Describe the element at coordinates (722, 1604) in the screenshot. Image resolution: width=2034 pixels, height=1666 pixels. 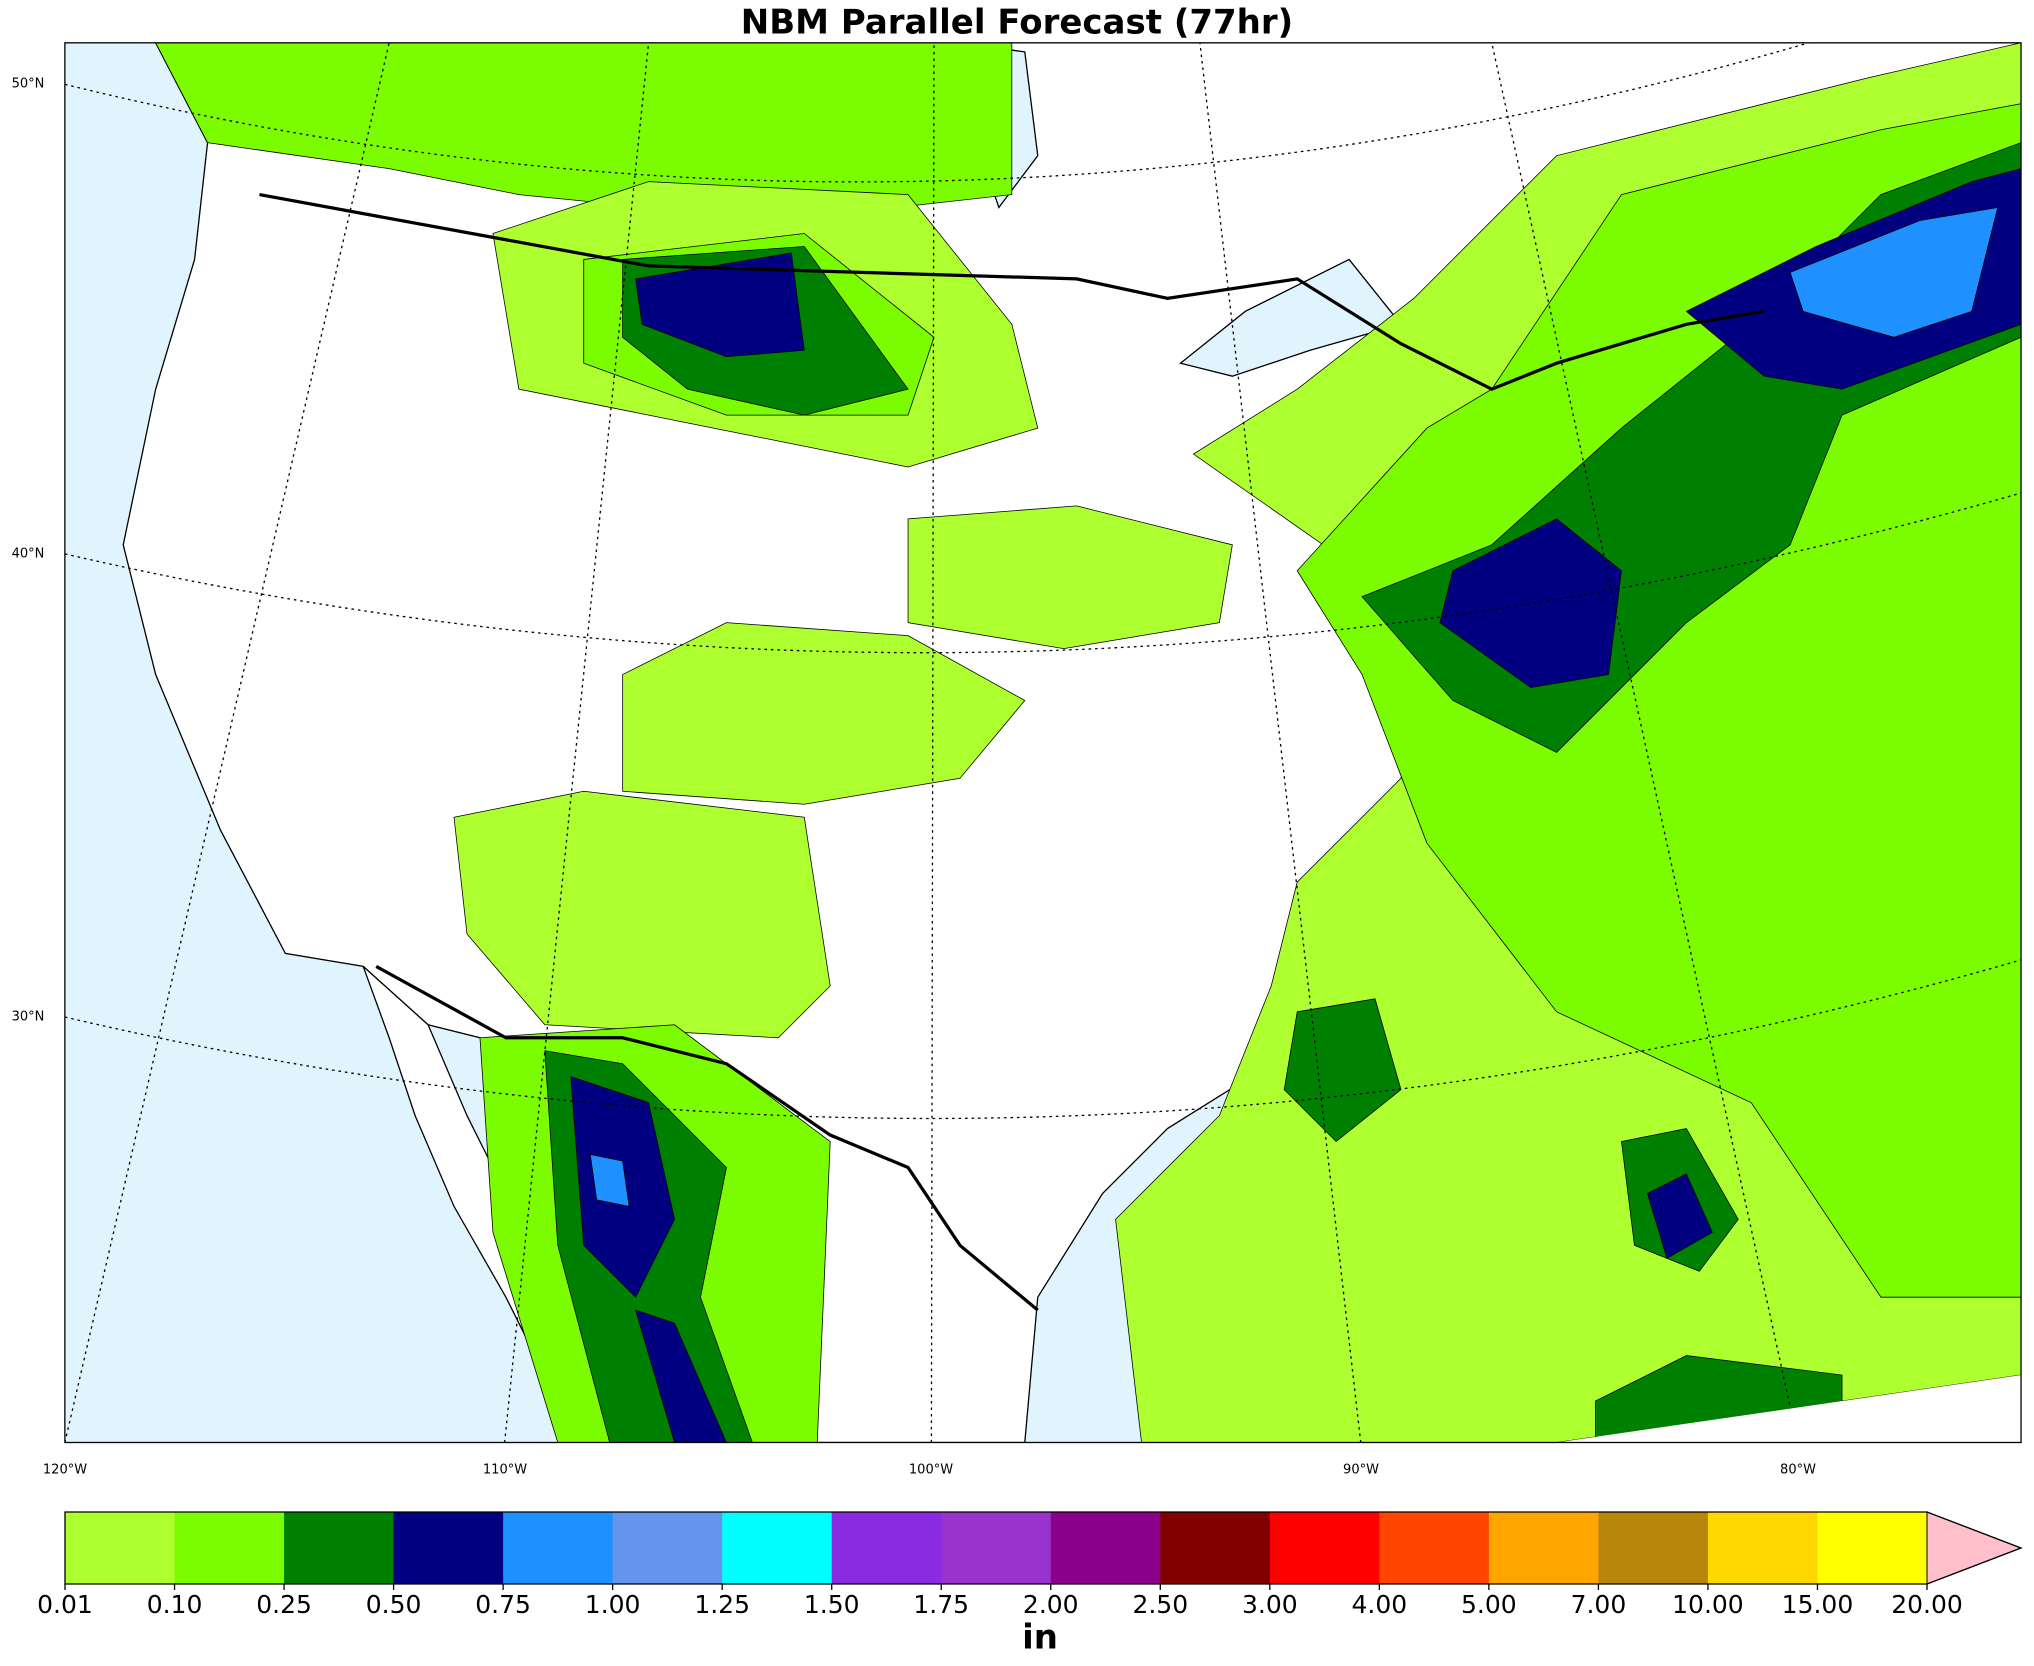
I see `colorbar-tick-label: 1.25` at that location.